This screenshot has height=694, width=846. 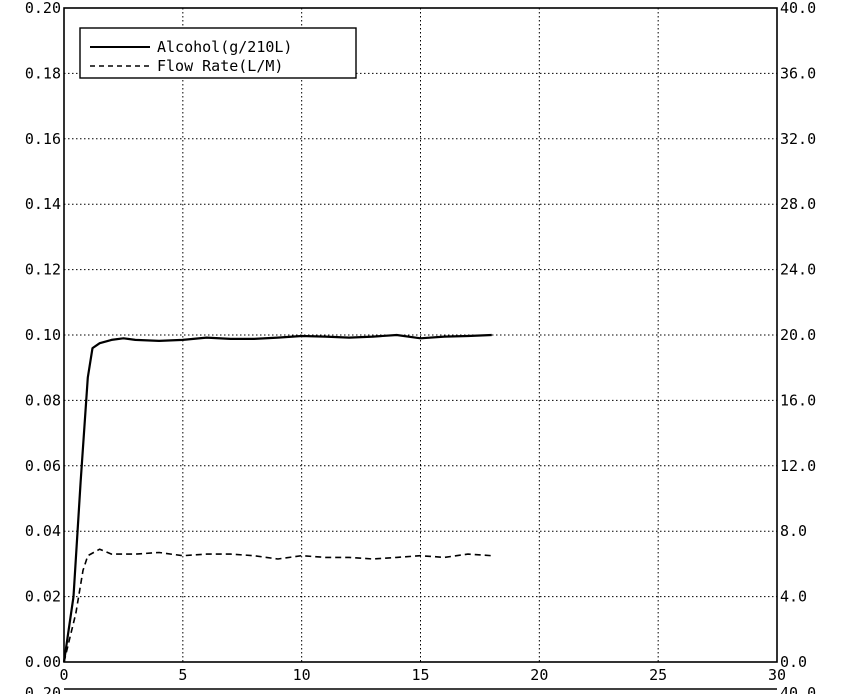 I want to click on x-axis-ticks: 0 5 10 15 20 25 30, so click(x=422, y=675).